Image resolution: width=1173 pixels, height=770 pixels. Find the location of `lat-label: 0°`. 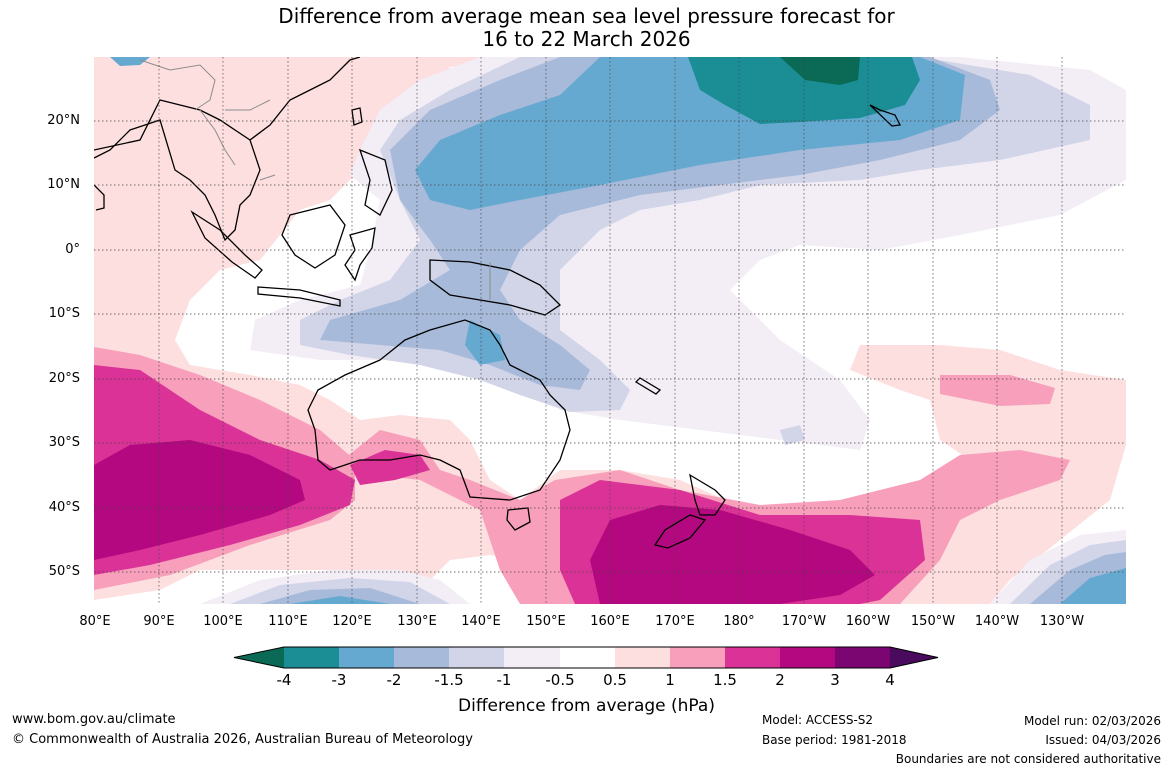

lat-label: 0° is located at coordinates (72, 249).